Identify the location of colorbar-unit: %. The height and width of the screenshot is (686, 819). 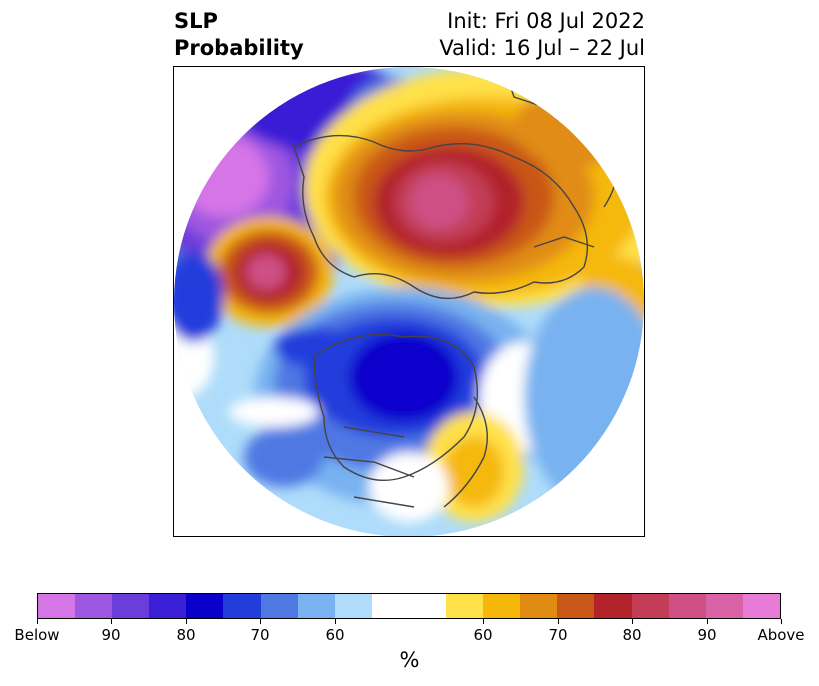
(409, 660).